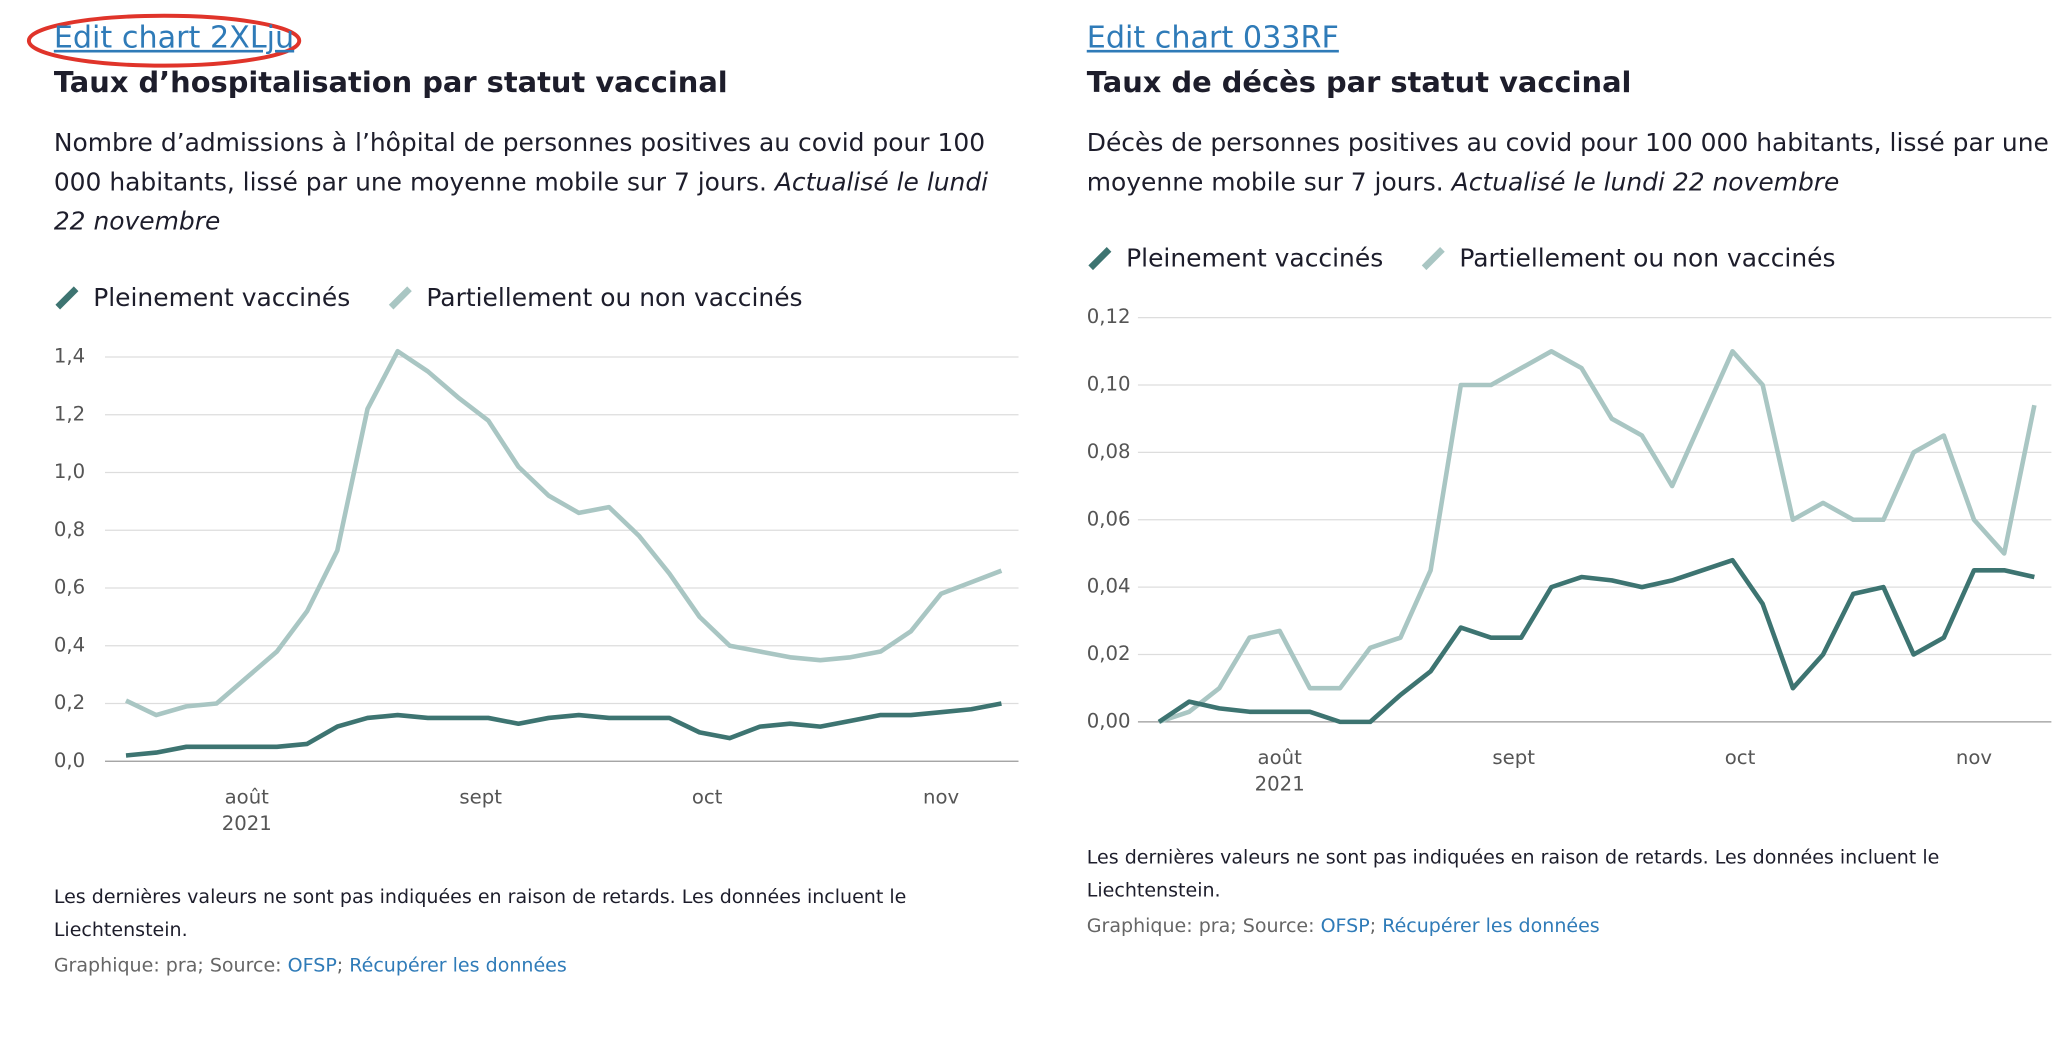  I want to click on y-tick-label: 0,2, so click(69, 702).